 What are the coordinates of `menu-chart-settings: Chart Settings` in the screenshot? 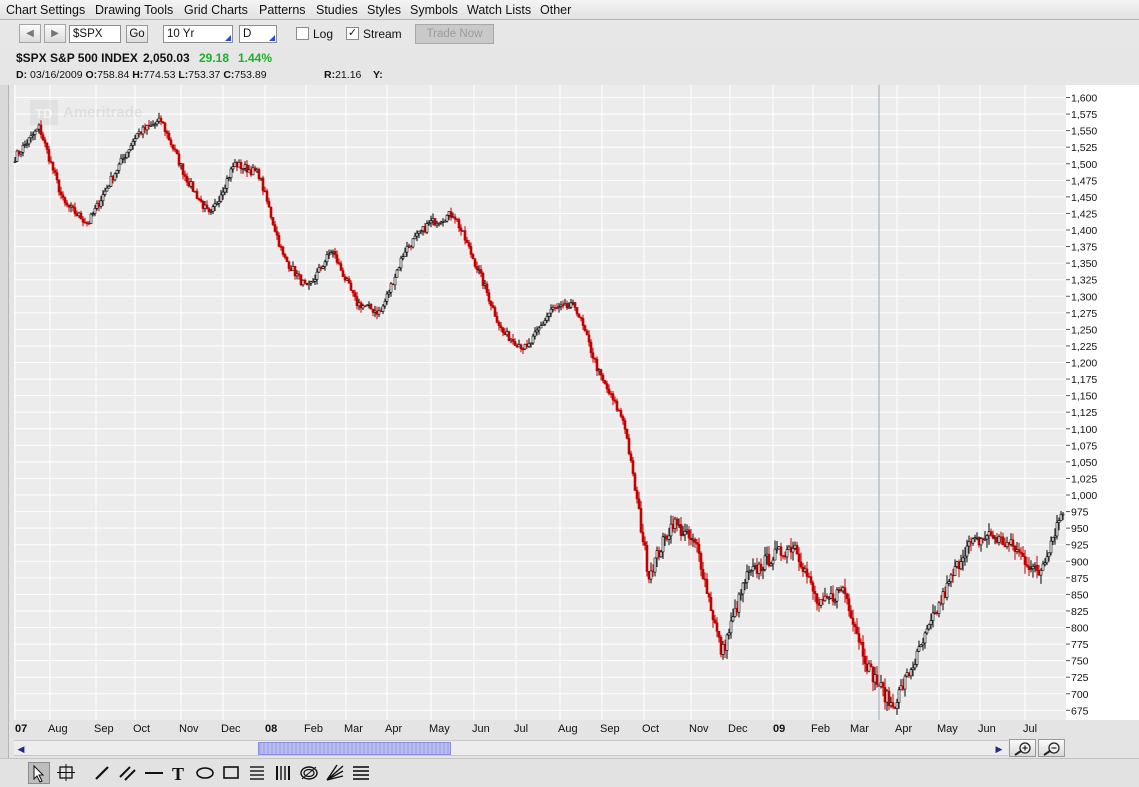 It's located at (46, 10).